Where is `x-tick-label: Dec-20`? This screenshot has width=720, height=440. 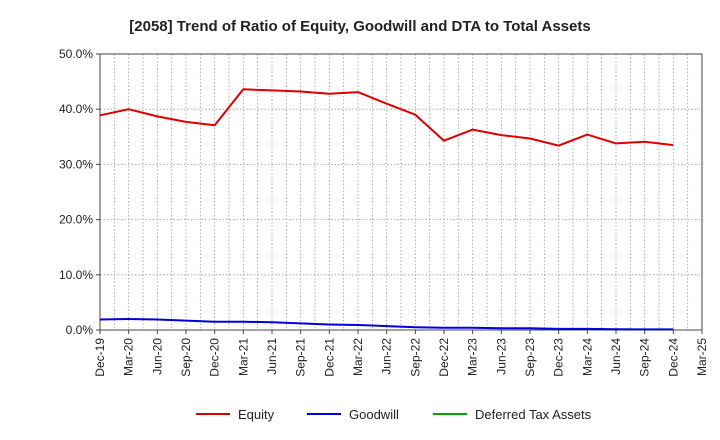
x-tick-label: Dec-20 is located at coordinates (215, 357).